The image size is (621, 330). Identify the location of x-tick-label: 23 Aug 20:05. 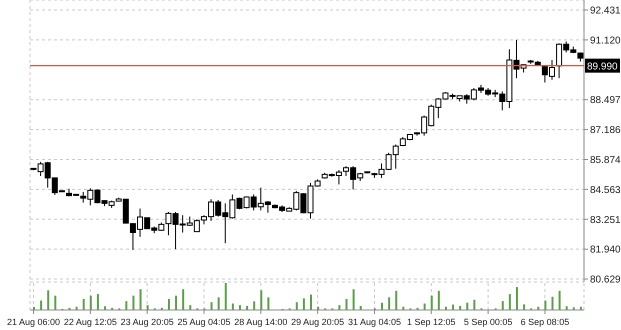
(147, 322).